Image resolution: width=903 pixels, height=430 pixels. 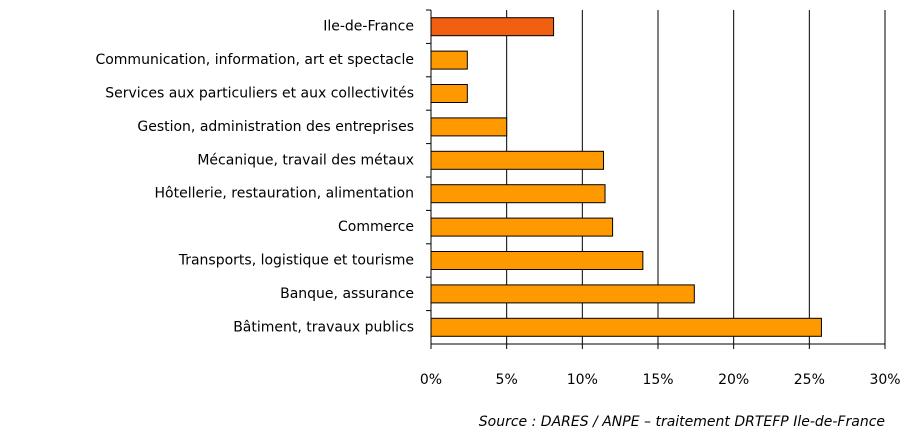 I want to click on y-tick-label: Mécanique, travail des métaux, so click(x=305, y=160).